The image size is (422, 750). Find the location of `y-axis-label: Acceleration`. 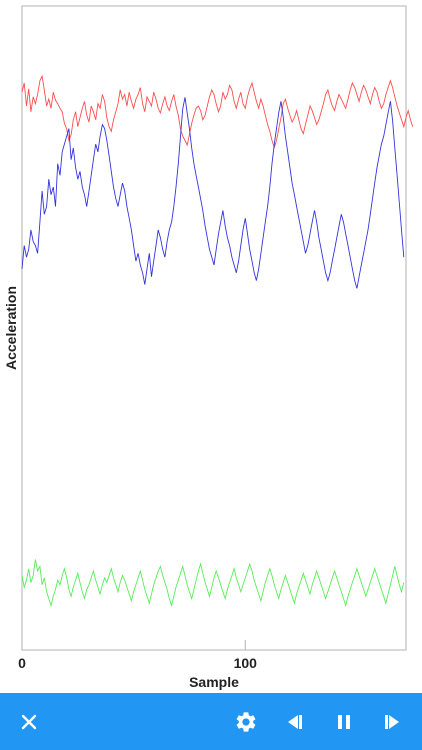

y-axis-label: Acceleration is located at coordinates (11, 328).